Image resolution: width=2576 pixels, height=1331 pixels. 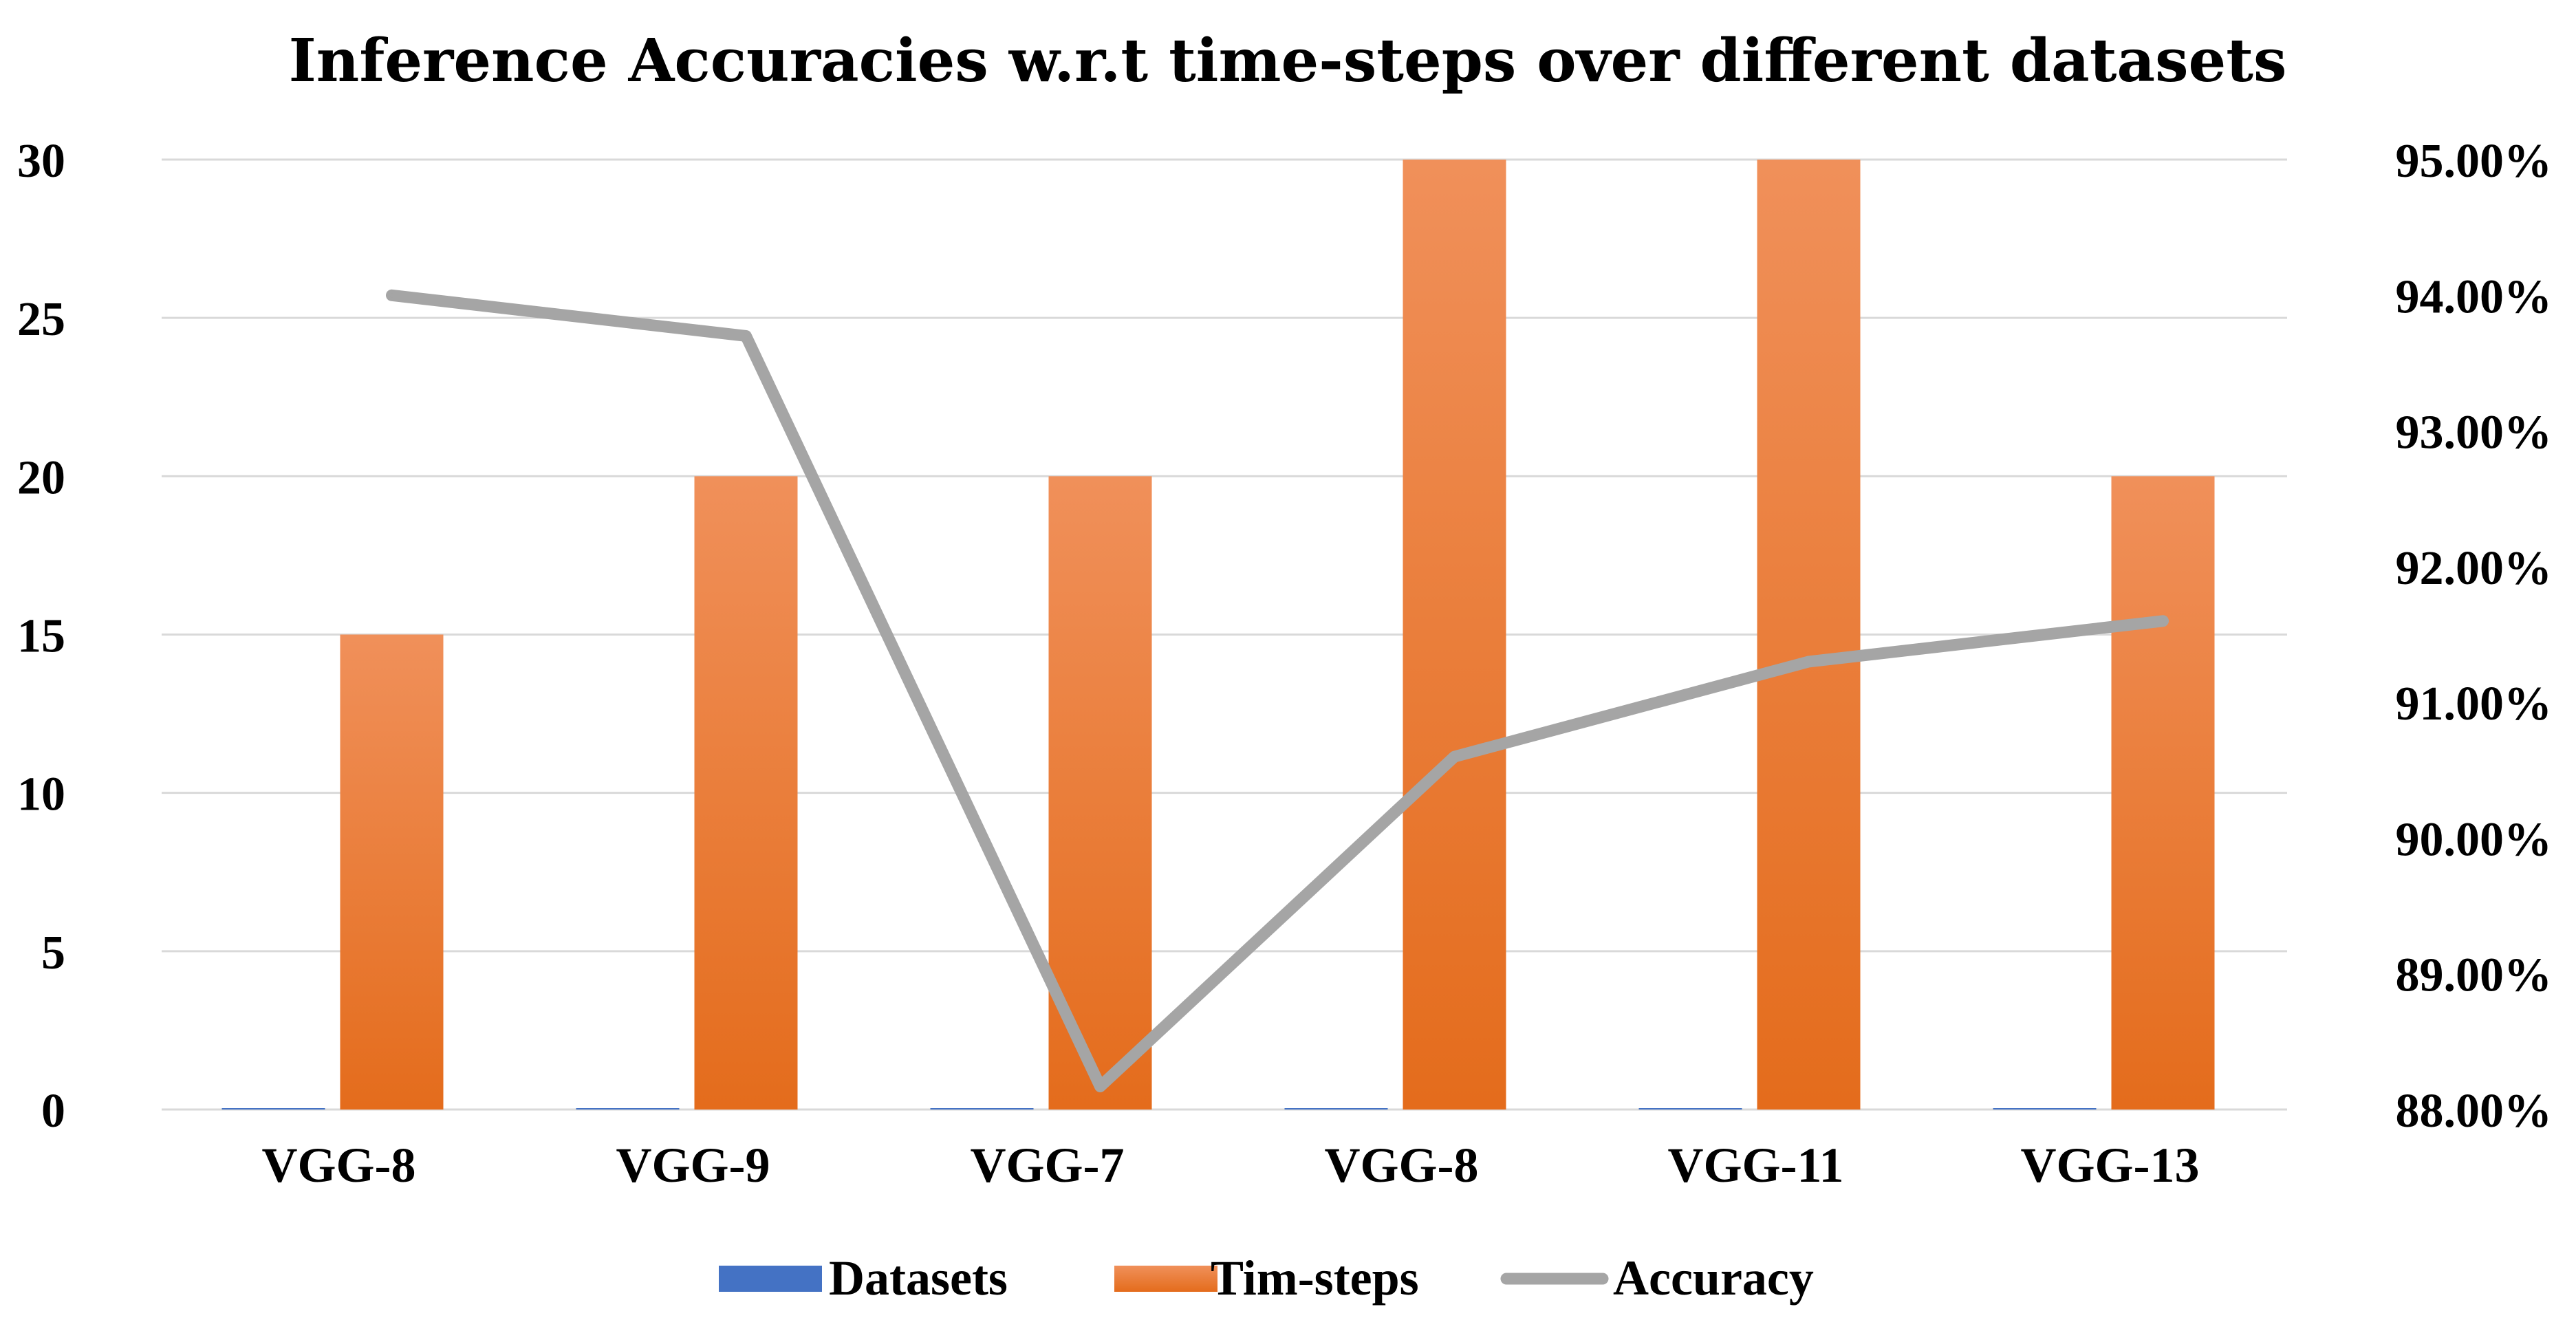 What do you see at coordinates (53, 1111) in the screenshot?
I see `left-tick-label: 0` at bounding box center [53, 1111].